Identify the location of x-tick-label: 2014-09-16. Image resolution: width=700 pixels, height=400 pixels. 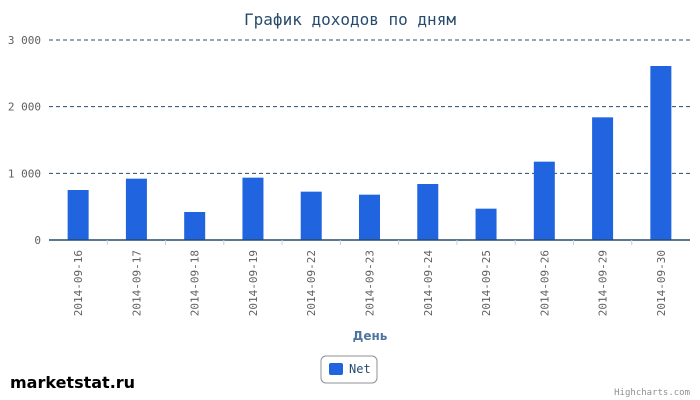
(78, 283).